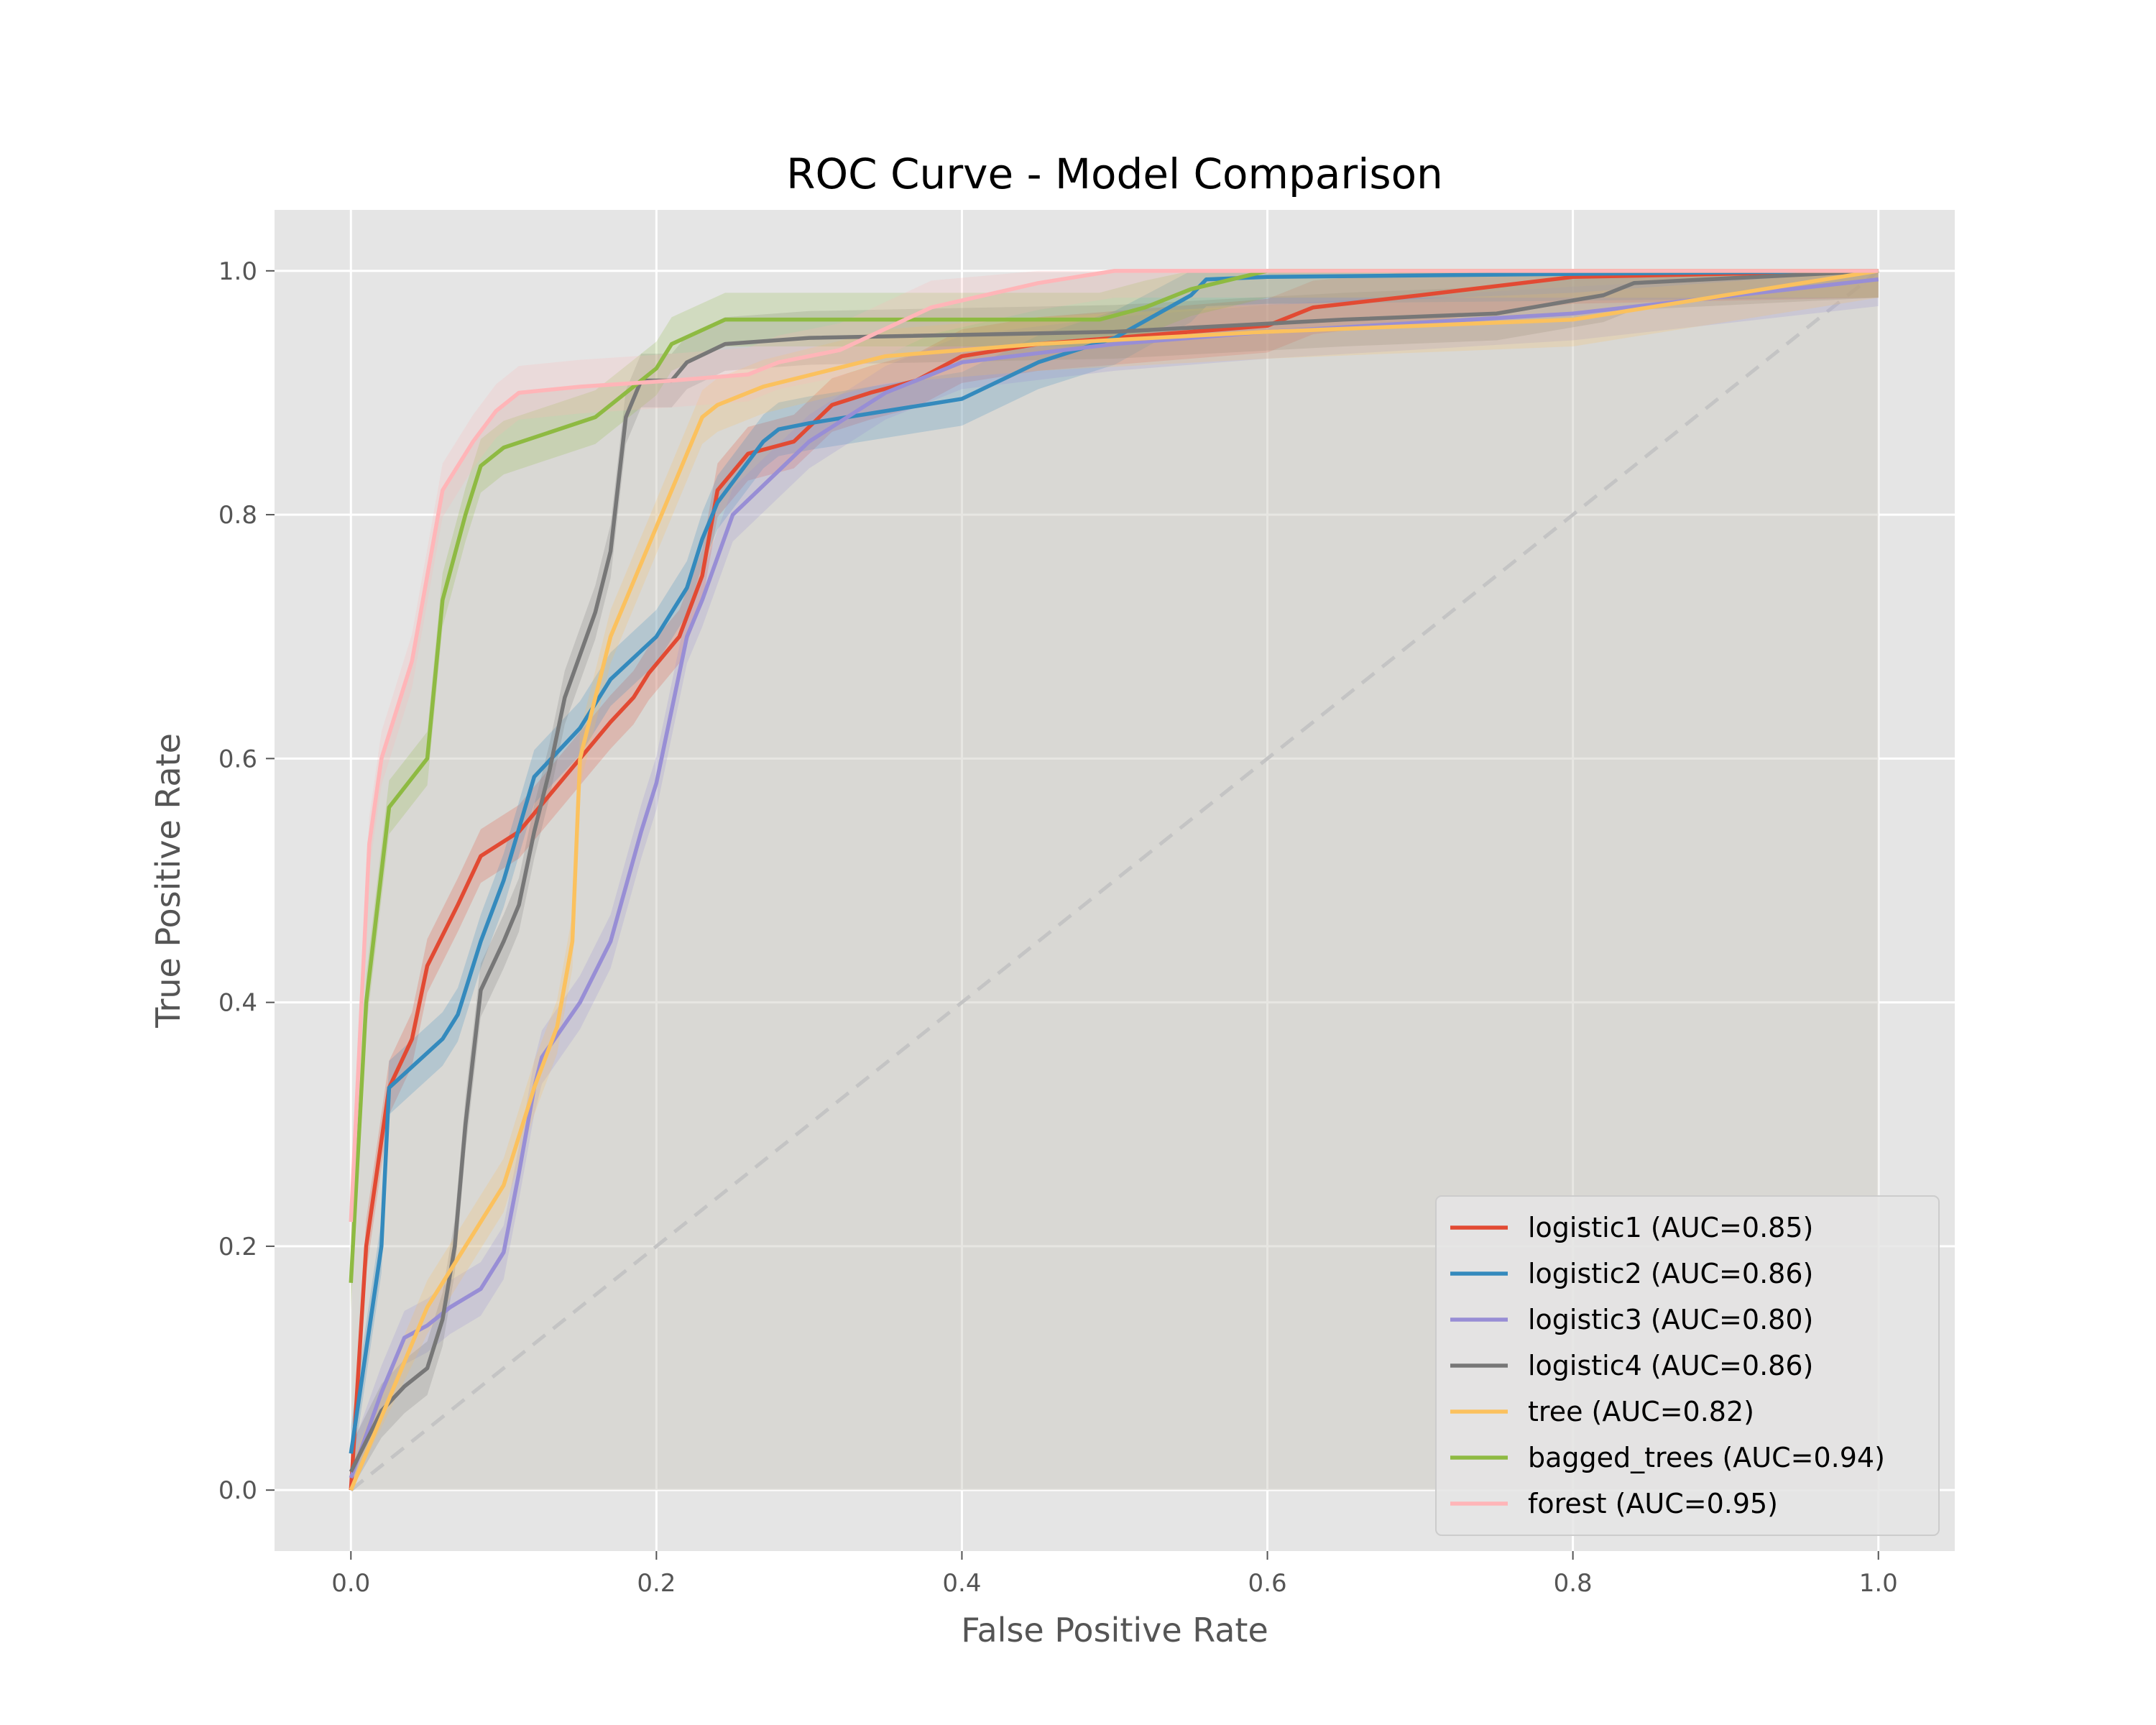 Image resolution: width=2156 pixels, height=1725 pixels. What do you see at coordinates (238, 1003) in the screenshot?
I see `y-tick-label: 0.4` at bounding box center [238, 1003].